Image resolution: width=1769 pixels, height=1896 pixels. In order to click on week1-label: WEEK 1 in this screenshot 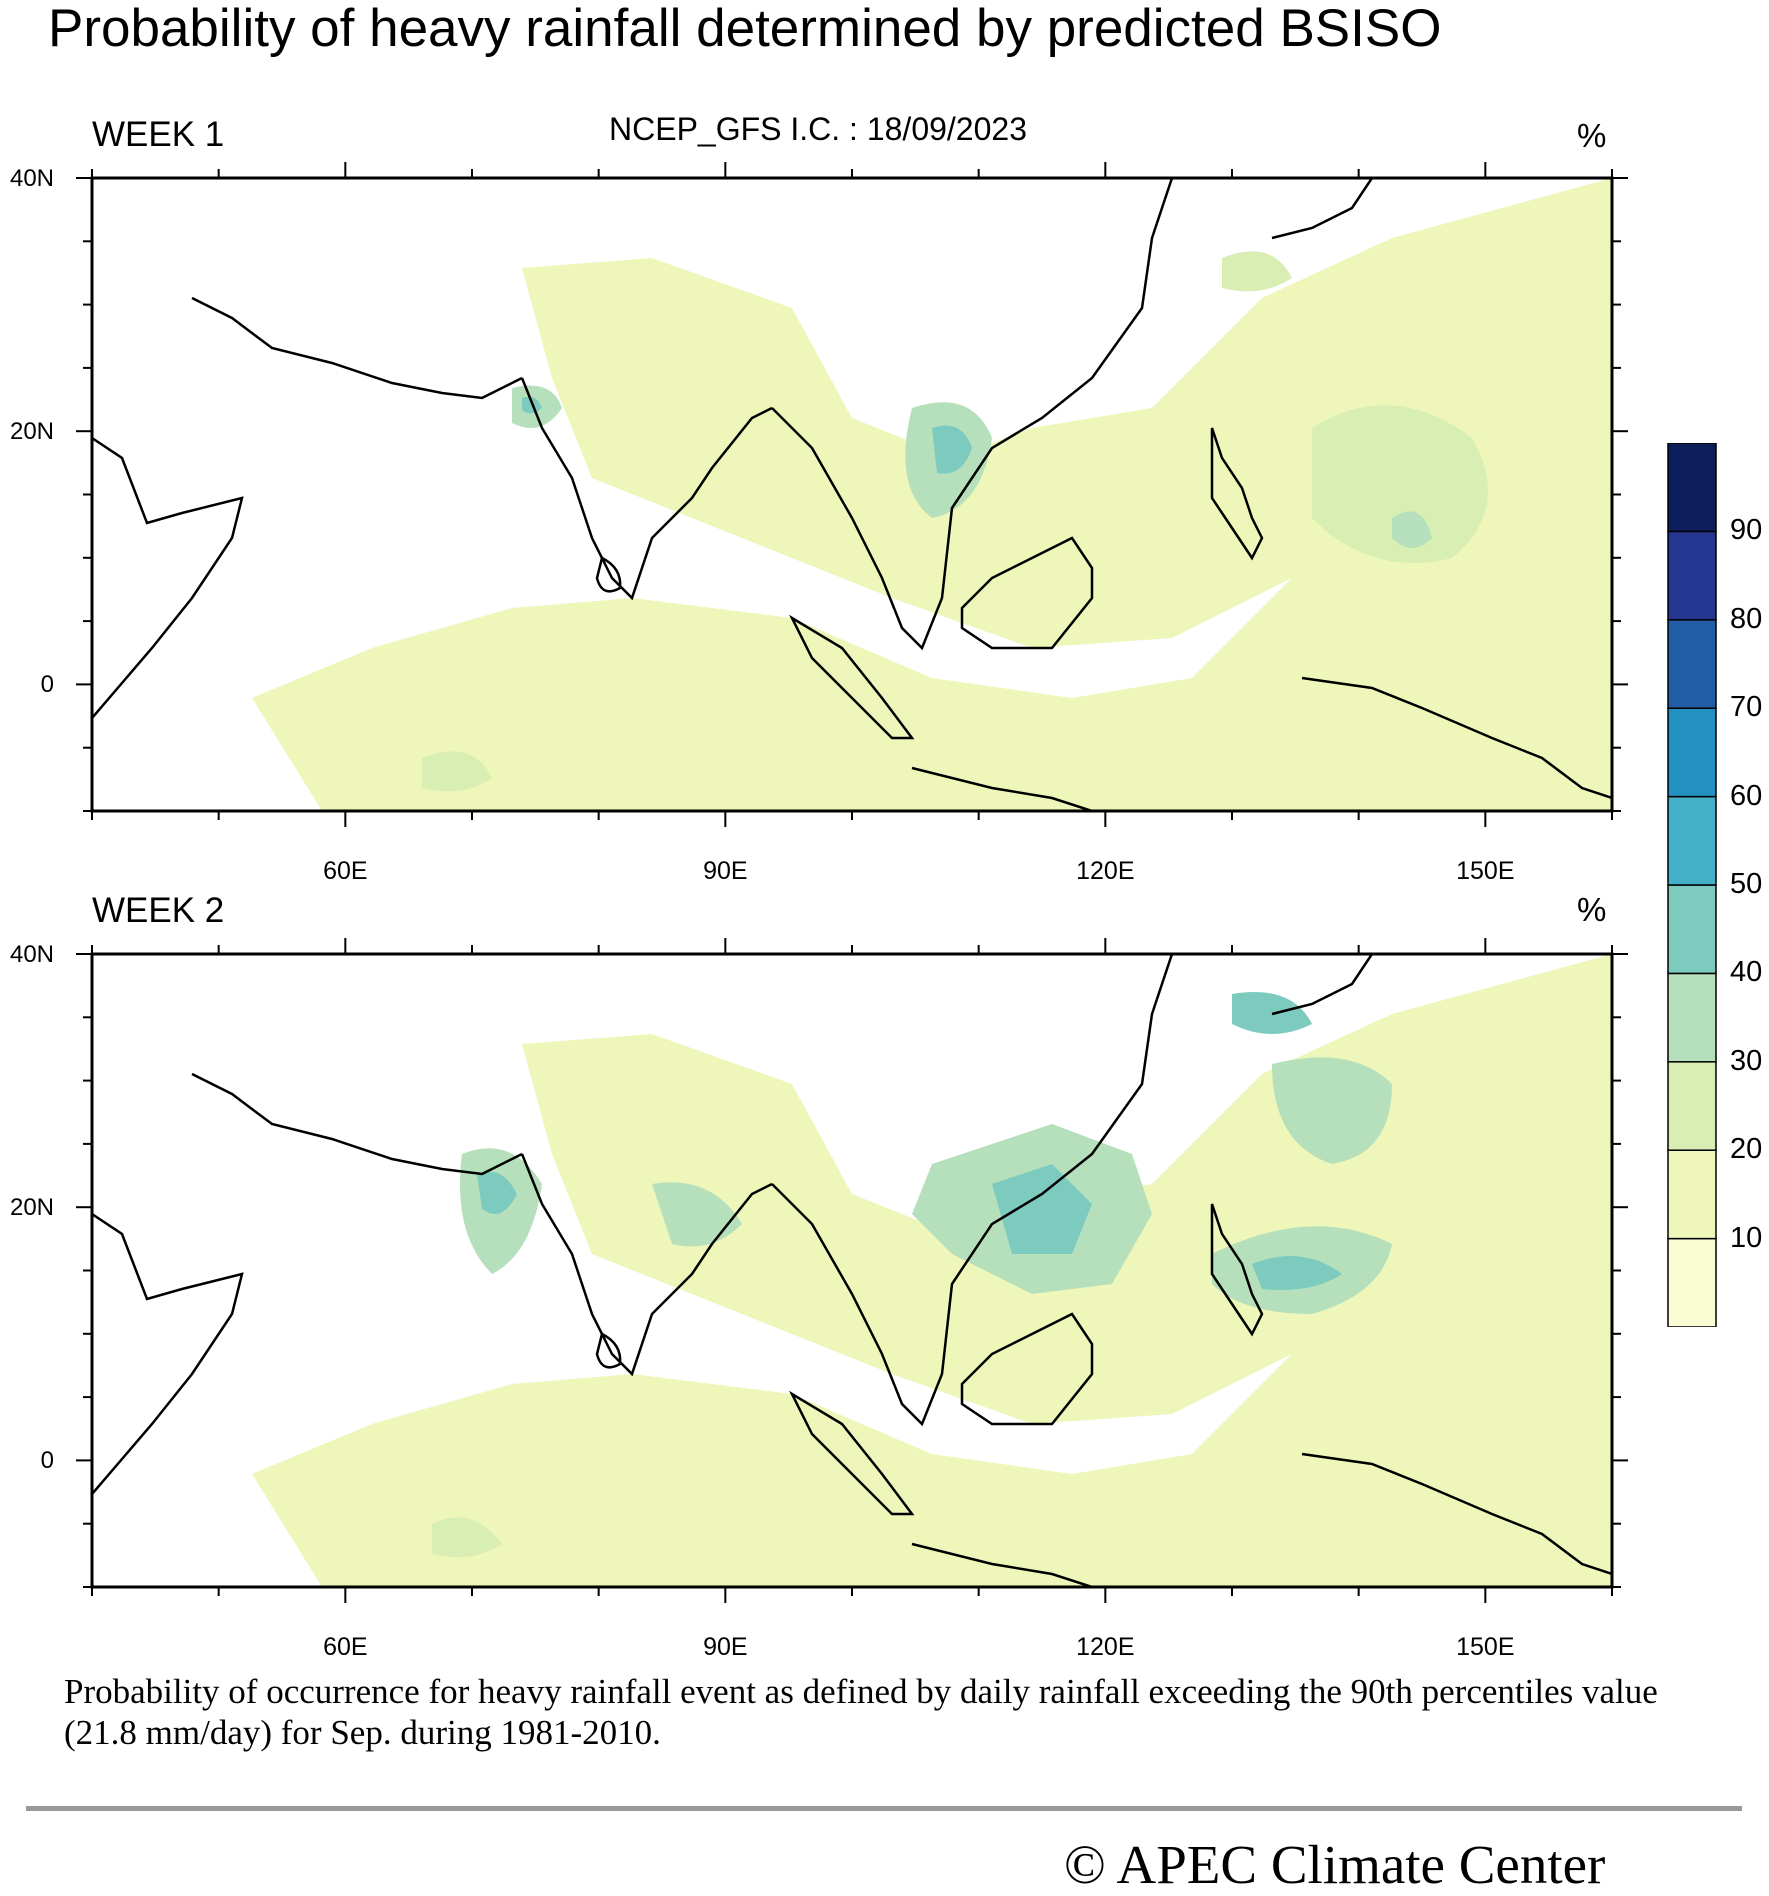, I will do `click(158, 134)`.